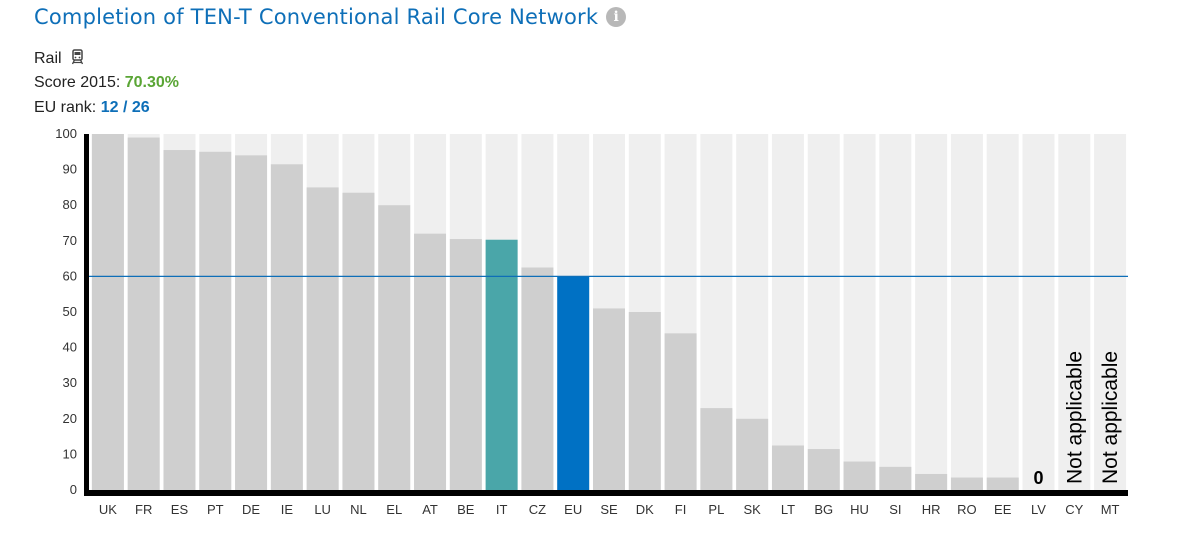 The width and height of the screenshot is (1200, 542). Describe the element at coordinates (1074, 509) in the screenshot. I see `x-tick-label: CY` at that location.